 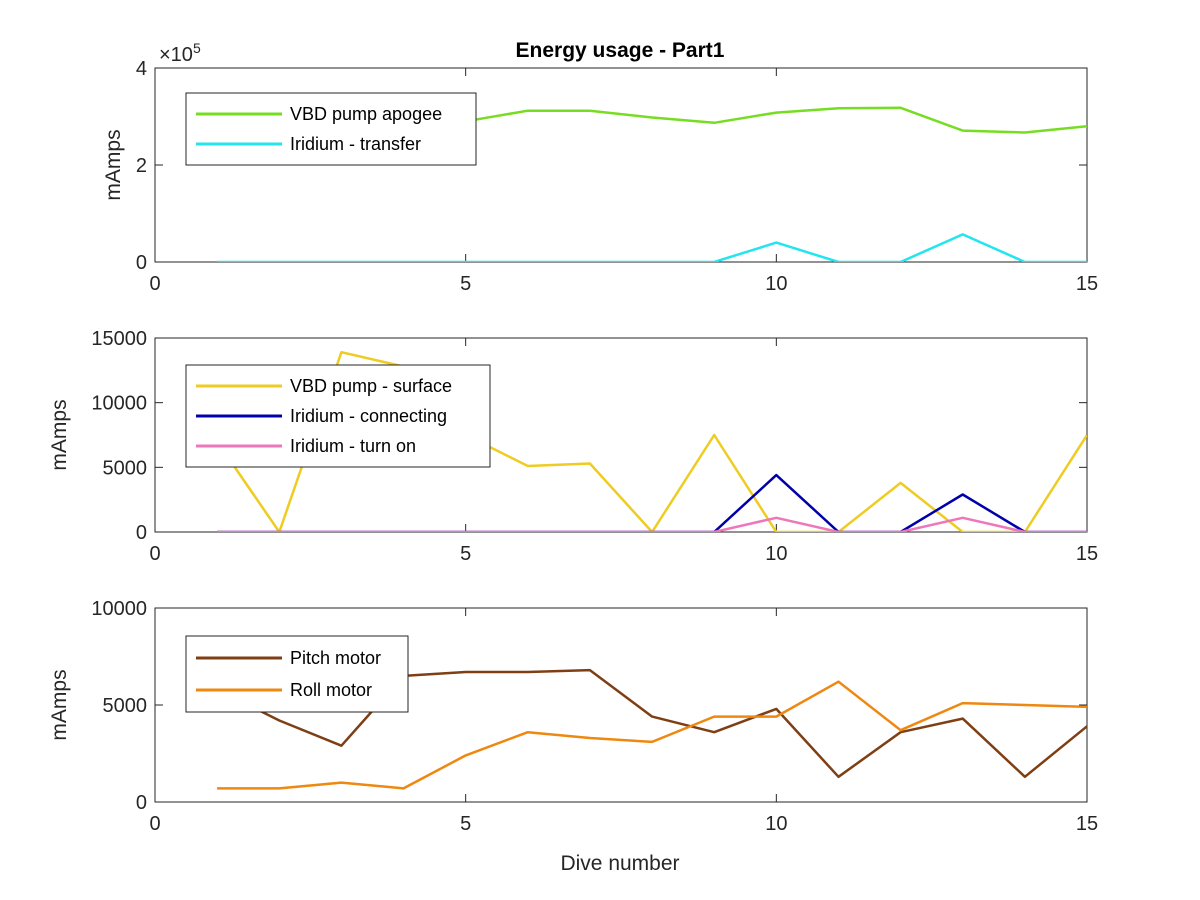 What do you see at coordinates (141, 166) in the screenshot?
I see `y-tick-label: 2` at bounding box center [141, 166].